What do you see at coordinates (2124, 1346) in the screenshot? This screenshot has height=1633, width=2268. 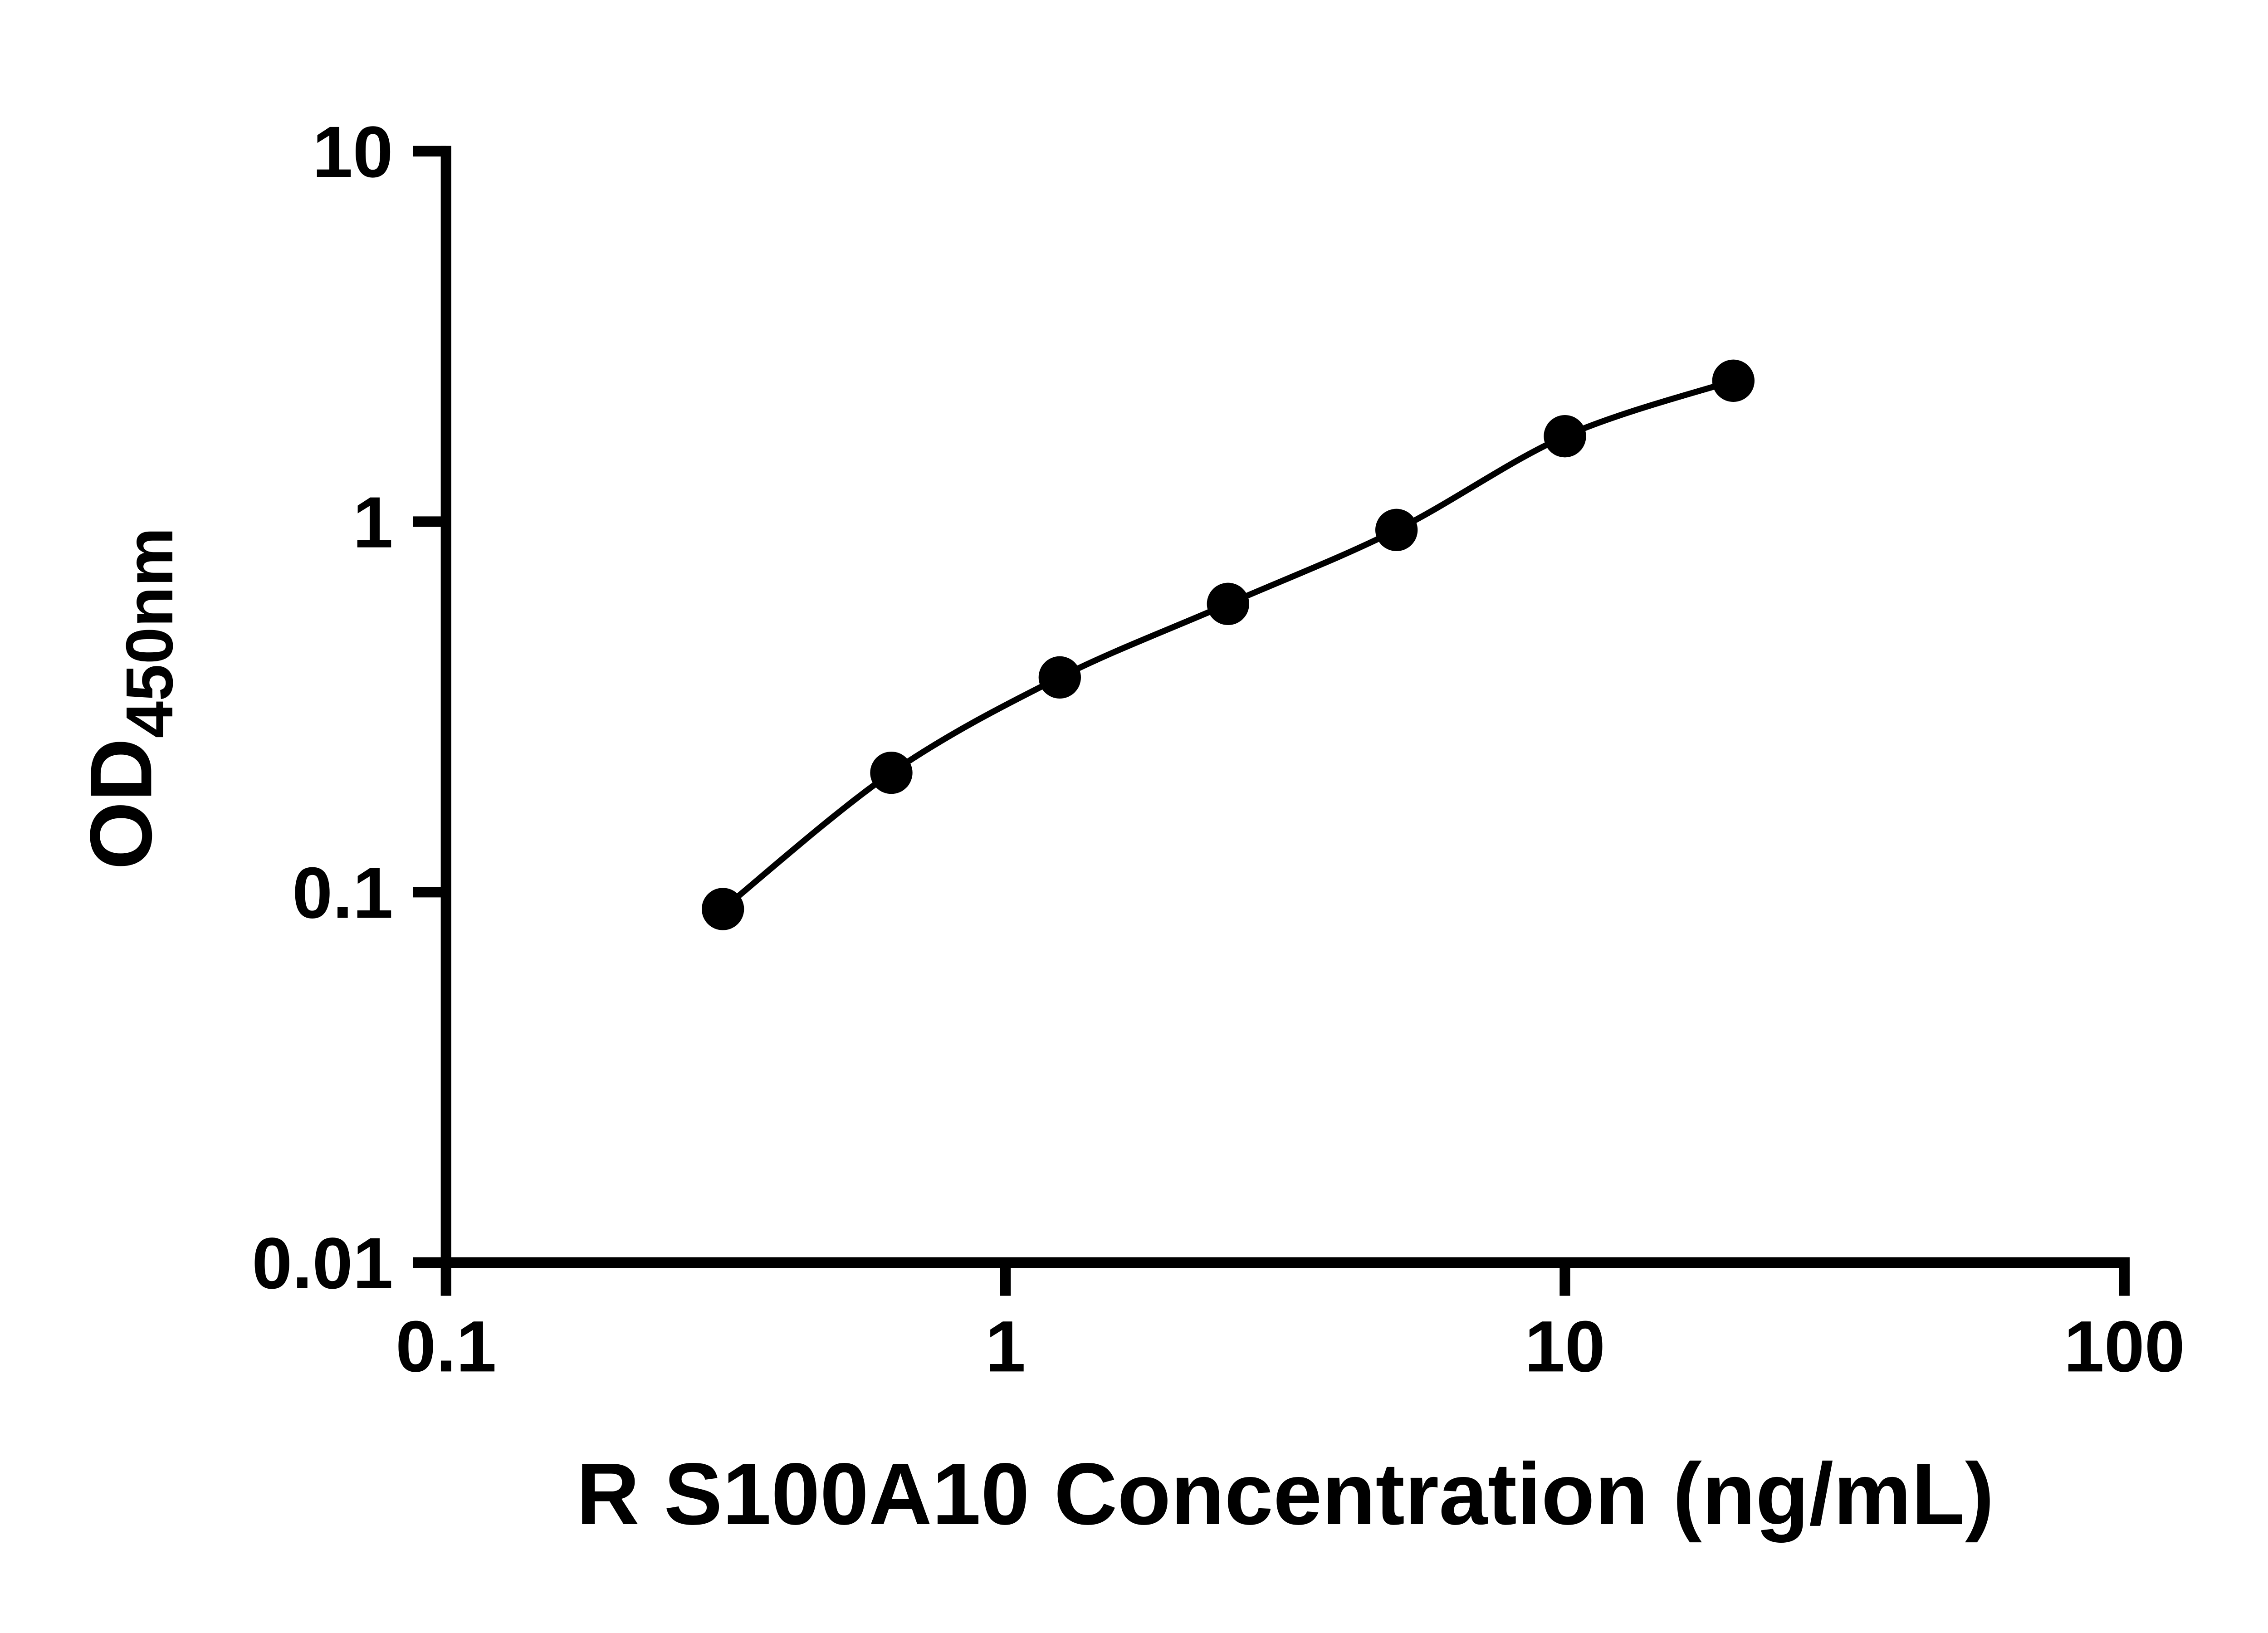 I see `x-tick-label: 100` at bounding box center [2124, 1346].